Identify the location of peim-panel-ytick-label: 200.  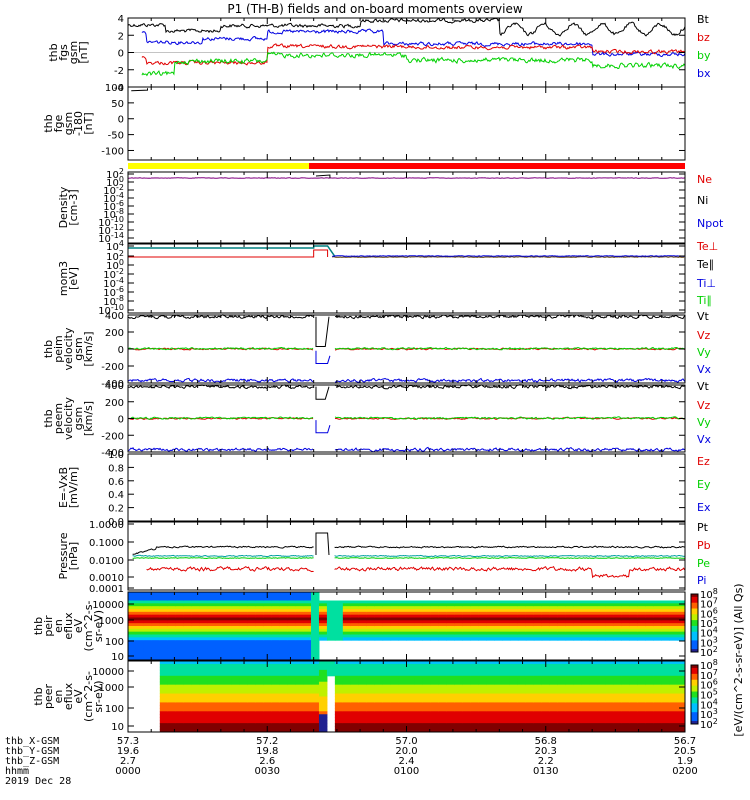
(114, 333).